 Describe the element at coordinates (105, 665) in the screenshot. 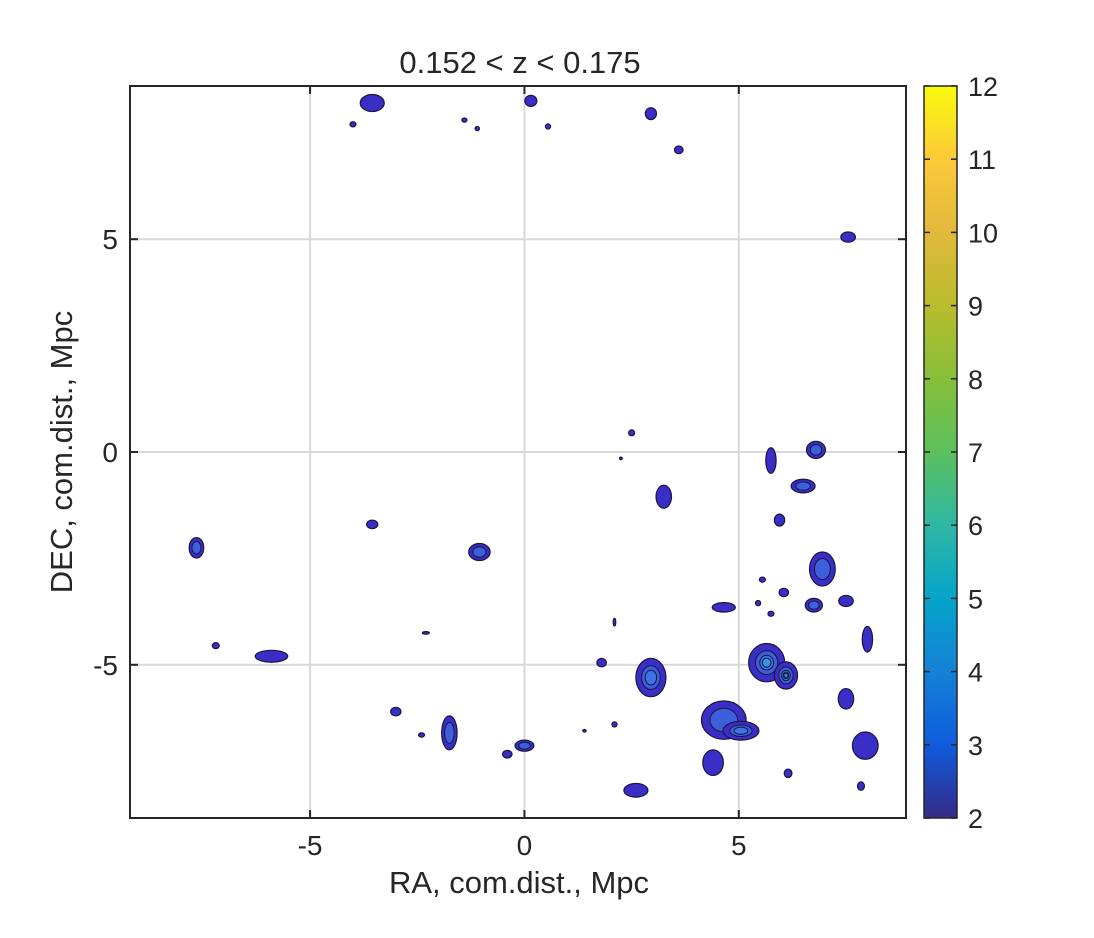

I see `y-tick-label: -5` at that location.